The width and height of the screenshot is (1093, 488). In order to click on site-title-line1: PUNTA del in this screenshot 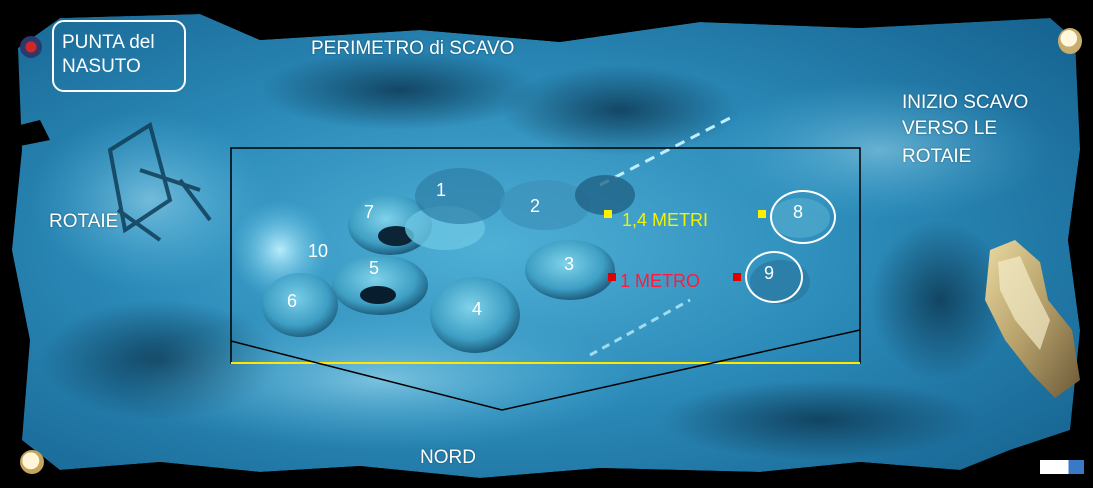, I will do `click(108, 42)`.